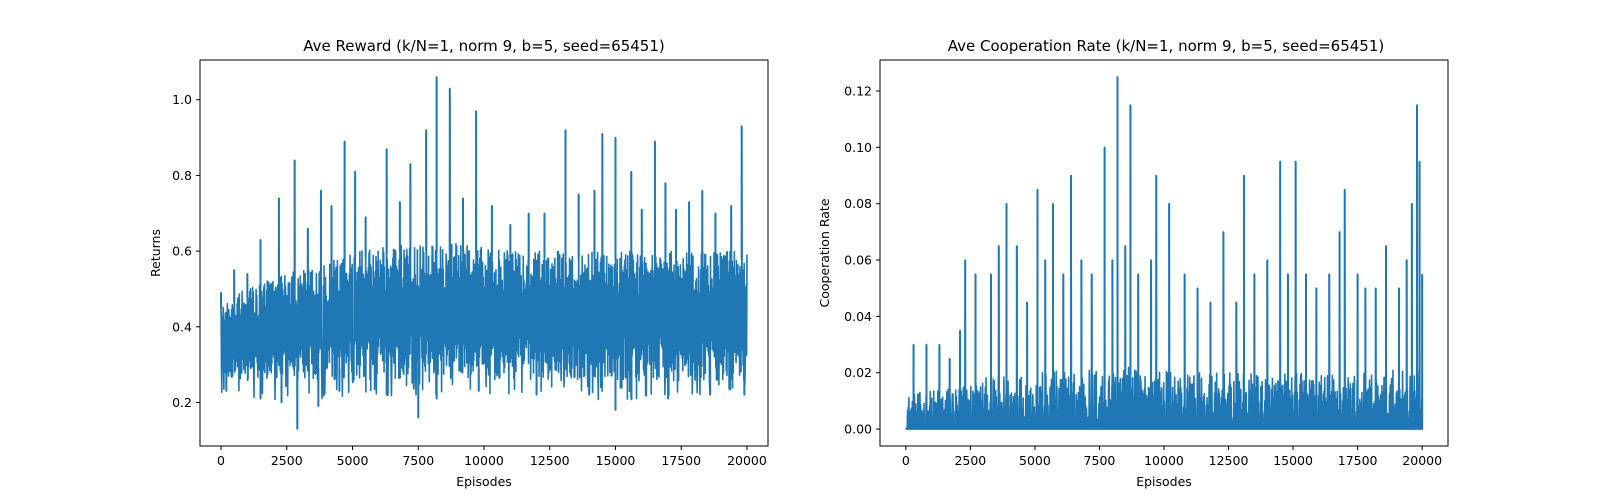  What do you see at coordinates (182, 175) in the screenshot?
I see `y-tick-label: 0.8` at bounding box center [182, 175].